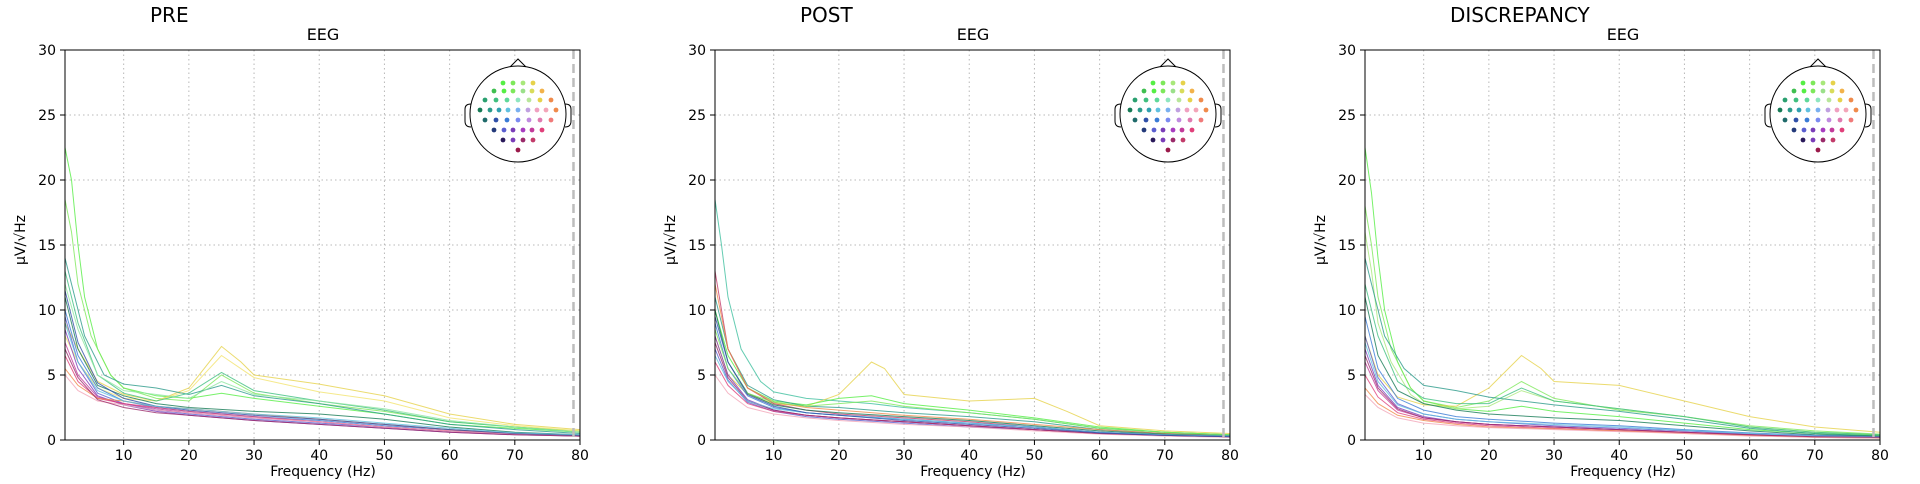 The height and width of the screenshot is (484, 1920). I want to click on x-tick-label: 80, so click(580, 456).